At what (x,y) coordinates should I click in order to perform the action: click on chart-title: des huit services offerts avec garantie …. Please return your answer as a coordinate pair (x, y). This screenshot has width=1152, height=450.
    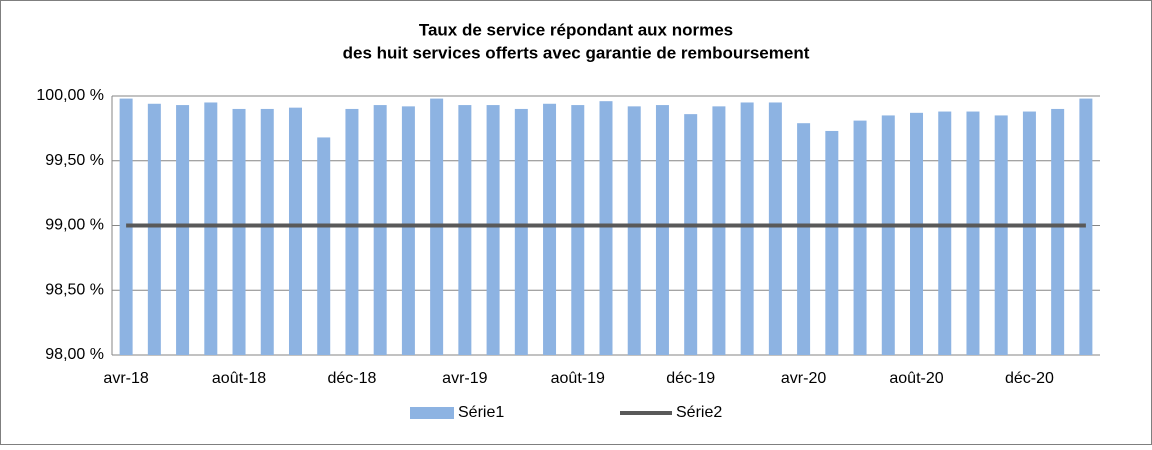
    Looking at the image, I should click on (576, 52).